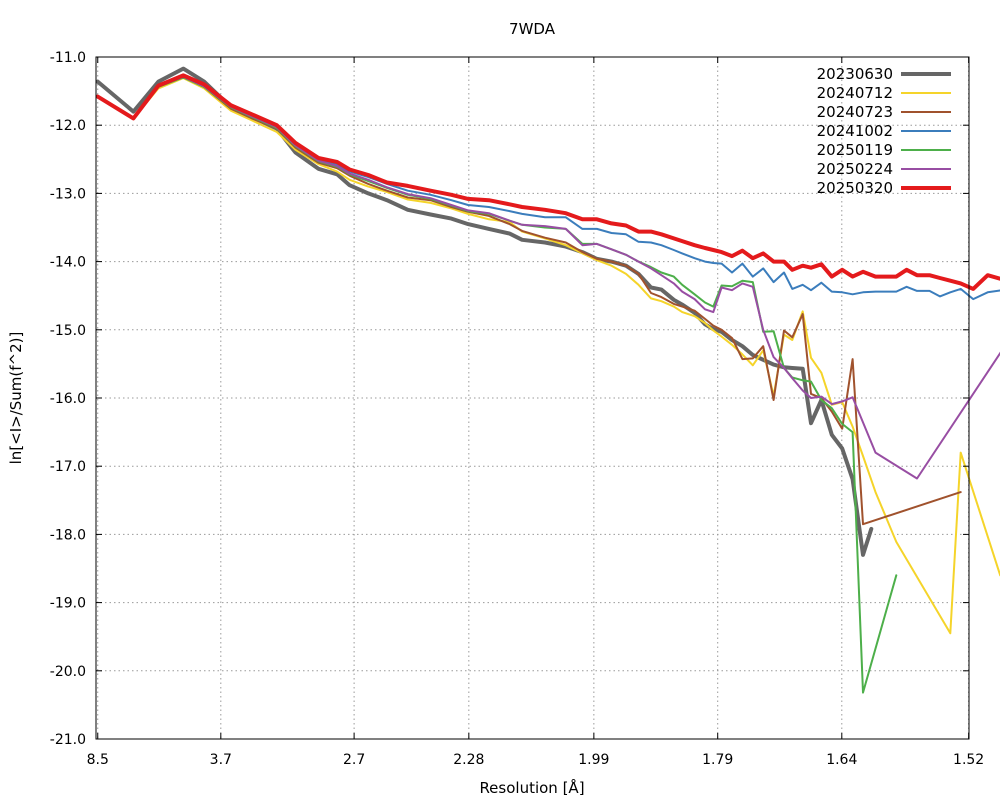 The width and height of the screenshot is (1000, 800). Describe the element at coordinates (68, 399) in the screenshot. I see `y-tick-label: -16.0` at that location.